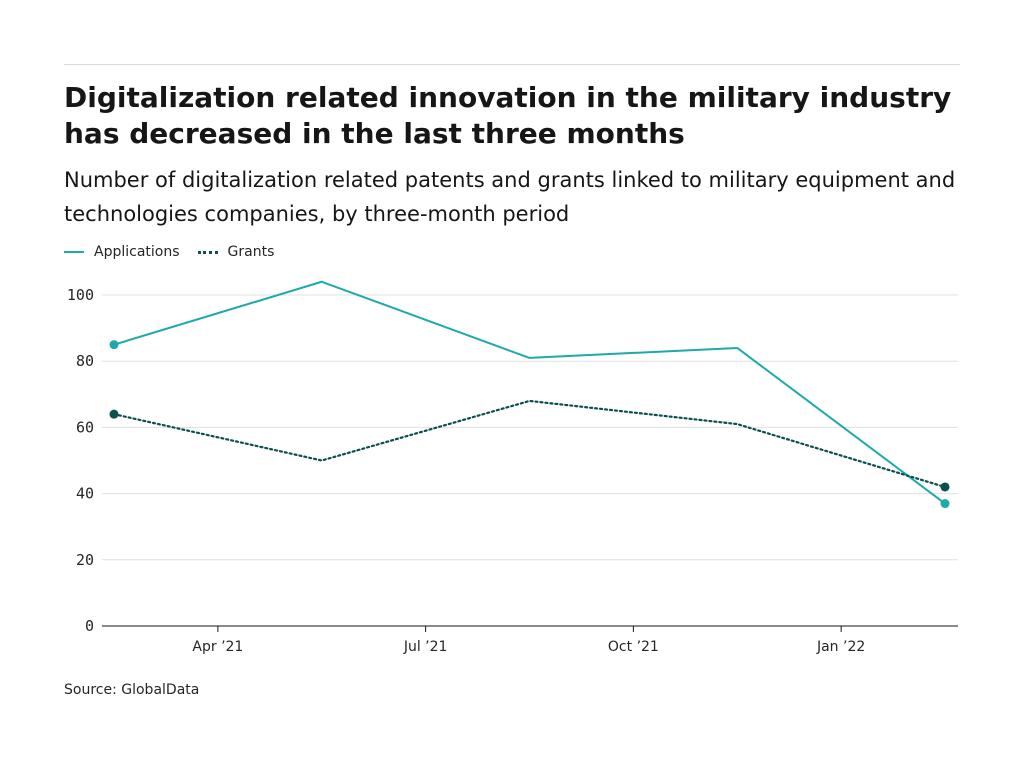 The image size is (1024, 768). What do you see at coordinates (85, 560) in the screenshot?
I see `y-tick-label: 20` at bounding box center [85, 560].